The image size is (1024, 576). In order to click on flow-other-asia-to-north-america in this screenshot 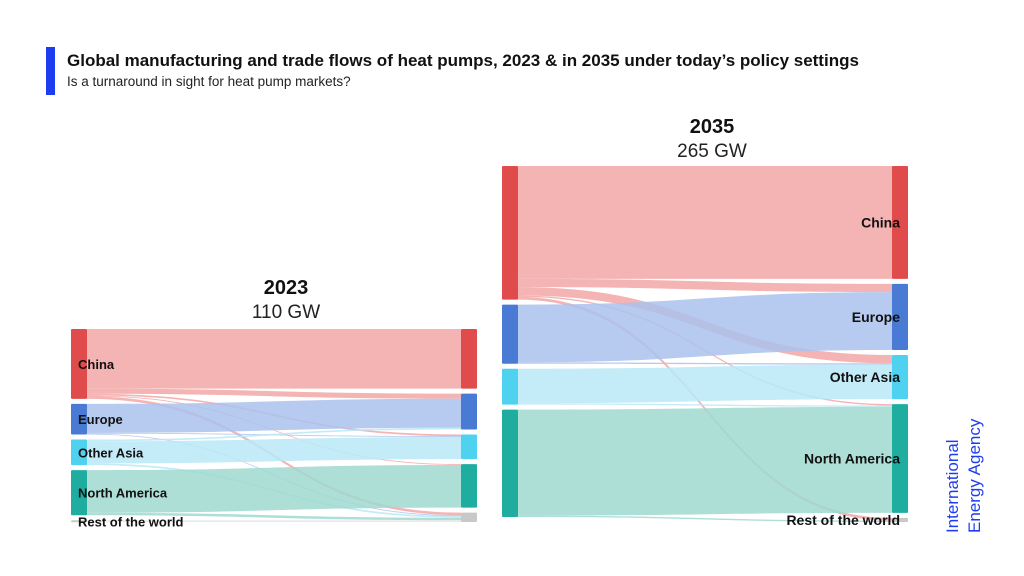, I will do `click(705, 405)`.